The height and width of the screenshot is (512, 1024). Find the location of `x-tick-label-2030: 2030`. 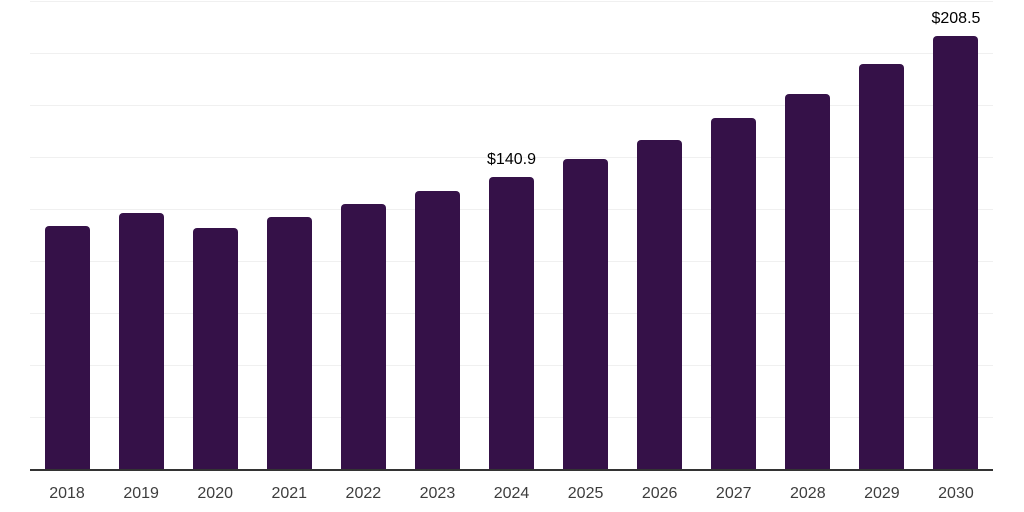

x-tick-label-2030: 2030 is located at coordinates (956, 493).